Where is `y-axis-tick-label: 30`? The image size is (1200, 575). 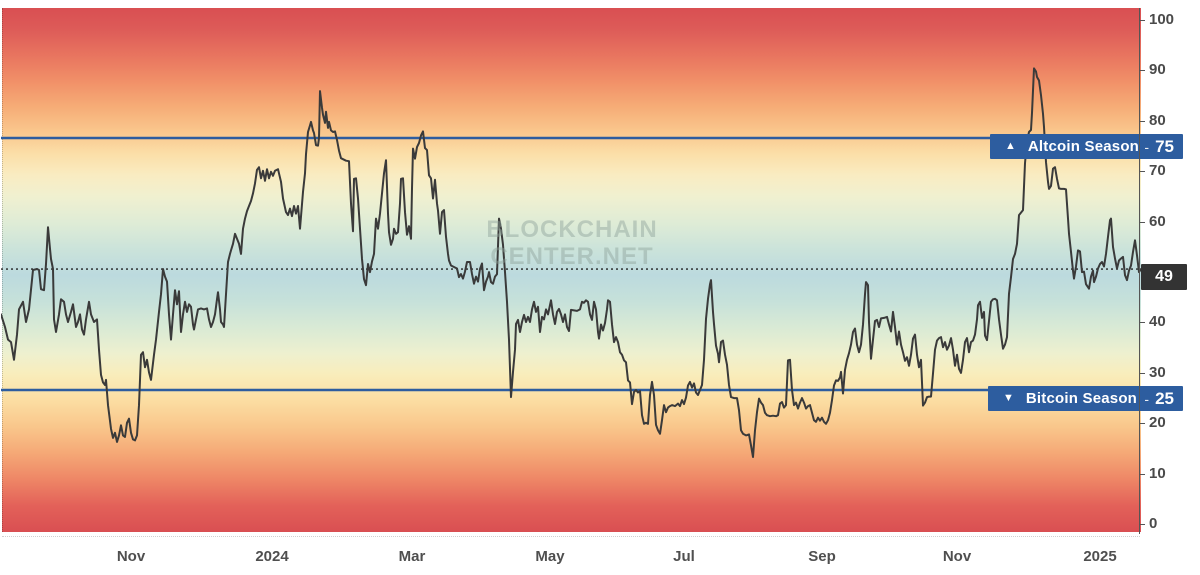 y-axis-tick-label: 30 is located at coordinates (1157, 372).